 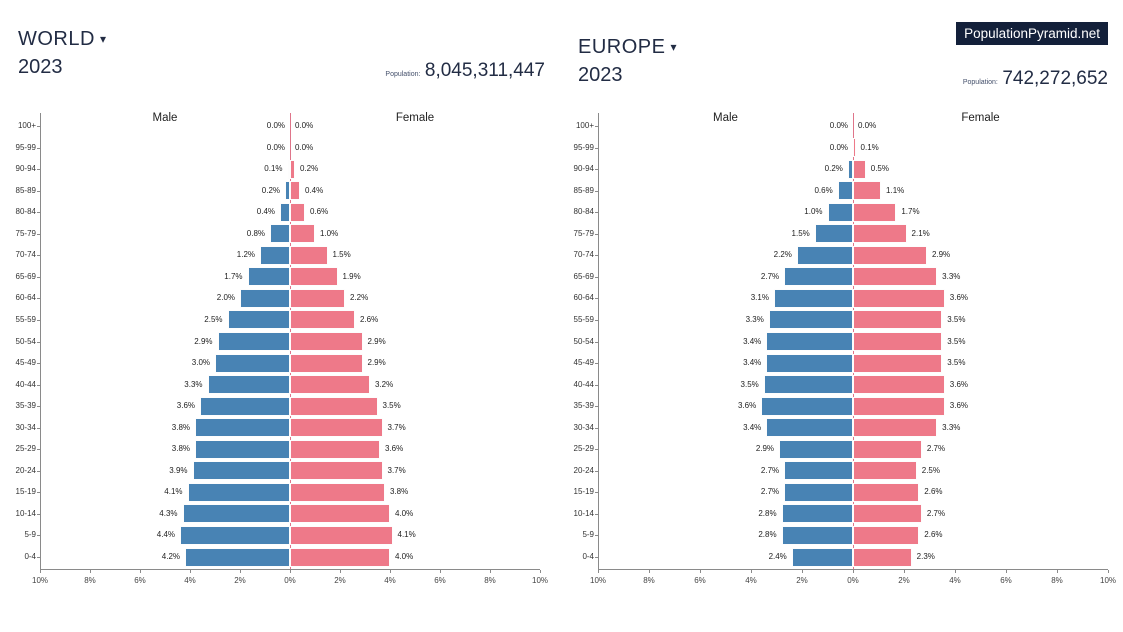 What do you see at coordinates (1032, 33) in the screenshot?
I see `site-logo-badge: PopulationPyramid.net` at bounding box center [1032, 33].